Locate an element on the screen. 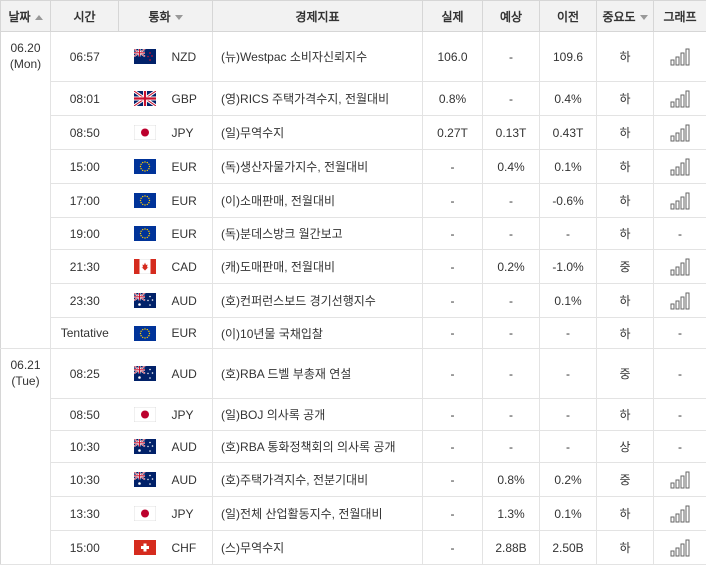 The width and height of the screenshot is (706, 566). date-header-label: 날짜 is located at coordinates (19, 16).